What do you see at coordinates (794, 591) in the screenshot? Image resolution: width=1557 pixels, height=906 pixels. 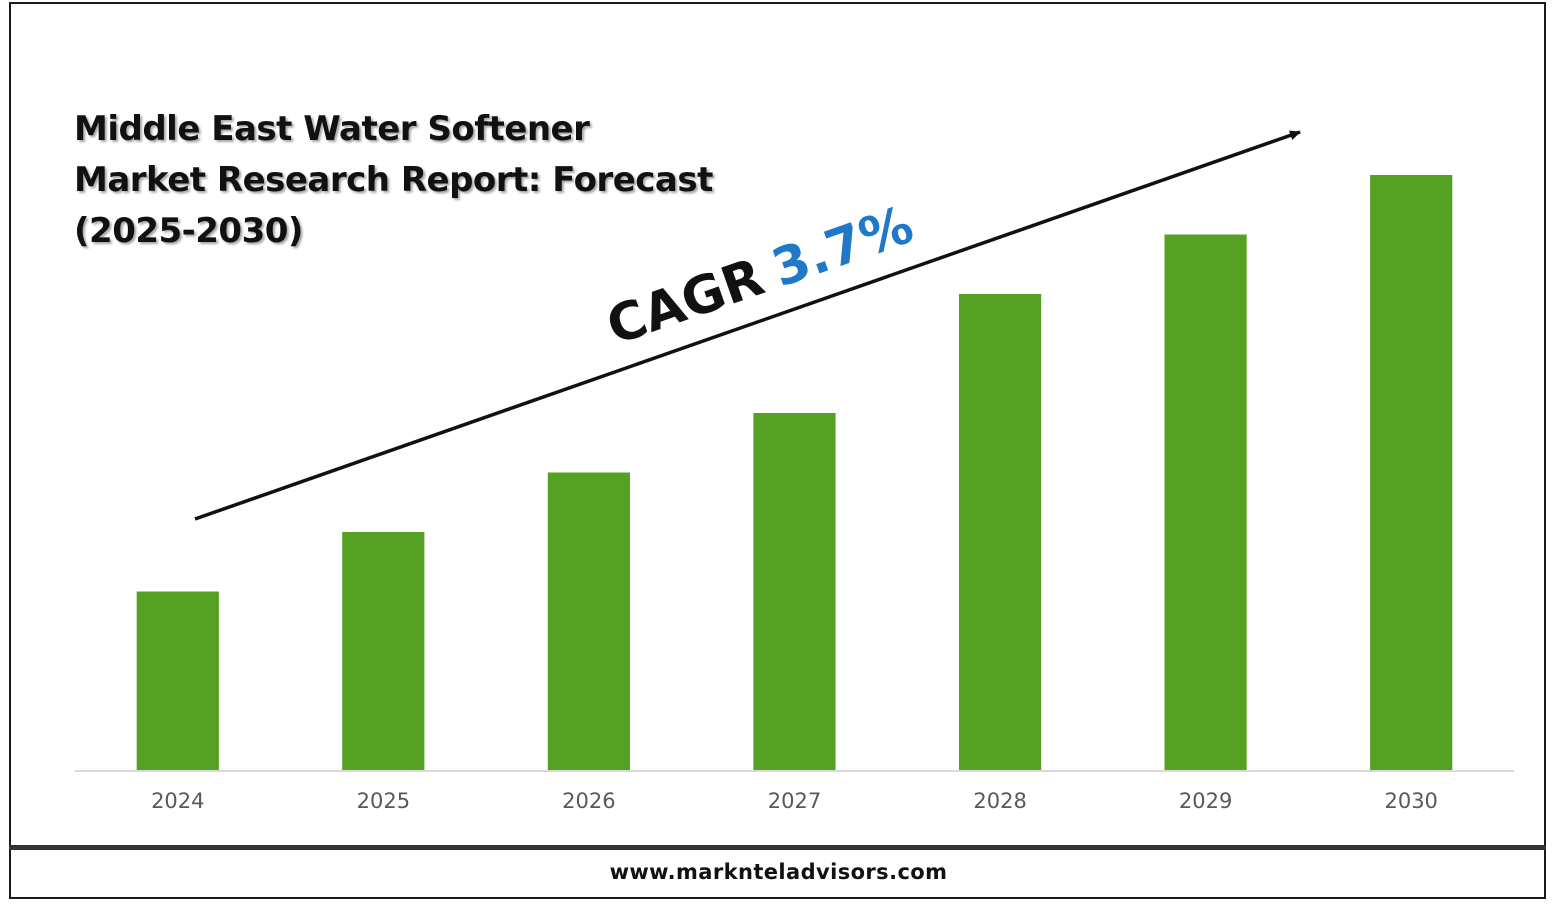 I see `bar-2027` at bounding box center [794, 591].